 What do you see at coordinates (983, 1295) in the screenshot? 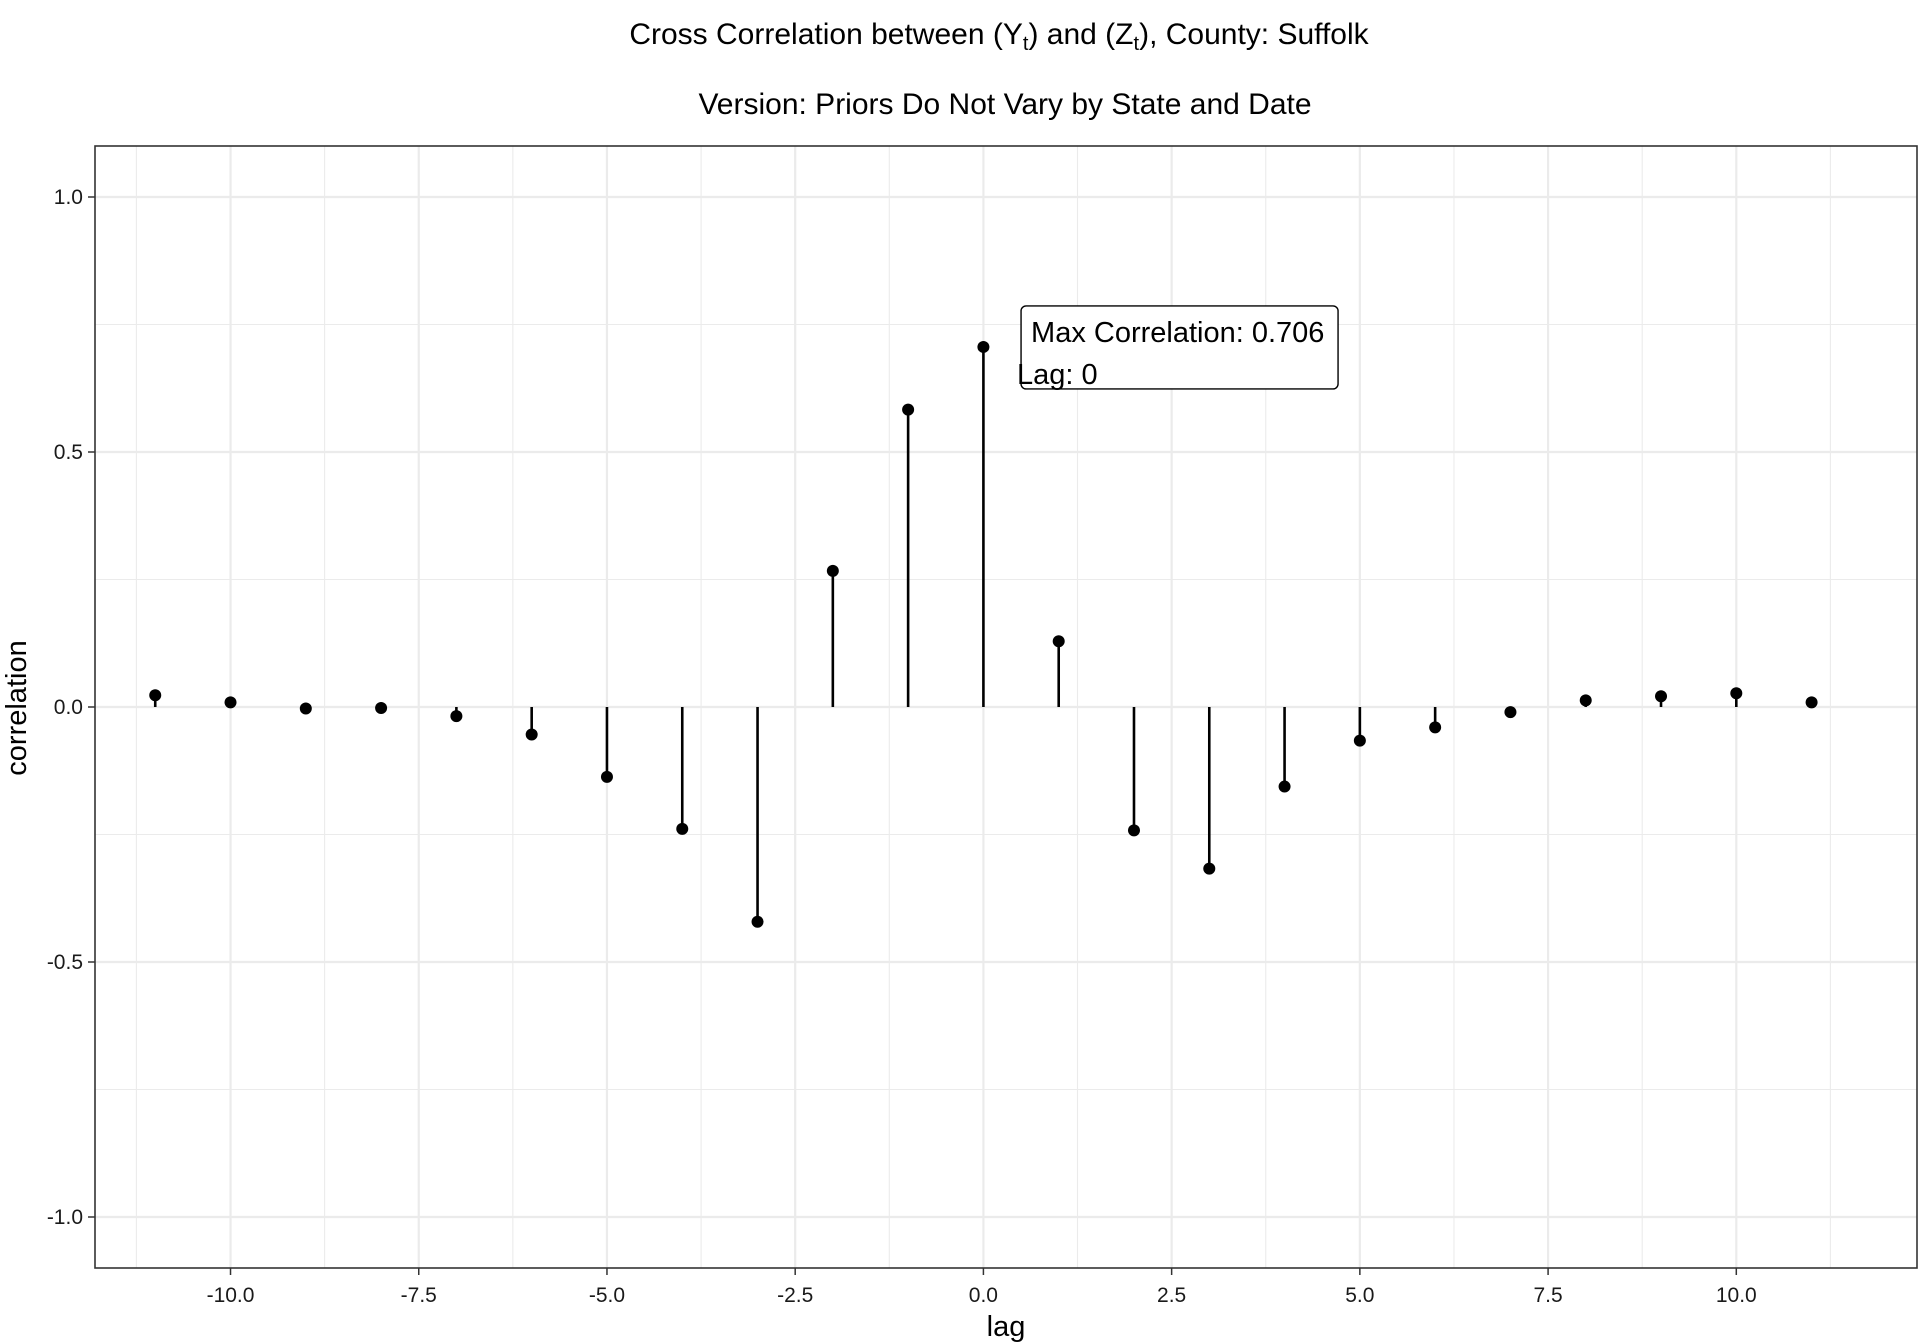
I see `x-tick-label-4: 0.0` at bounding box center [983, 1295].